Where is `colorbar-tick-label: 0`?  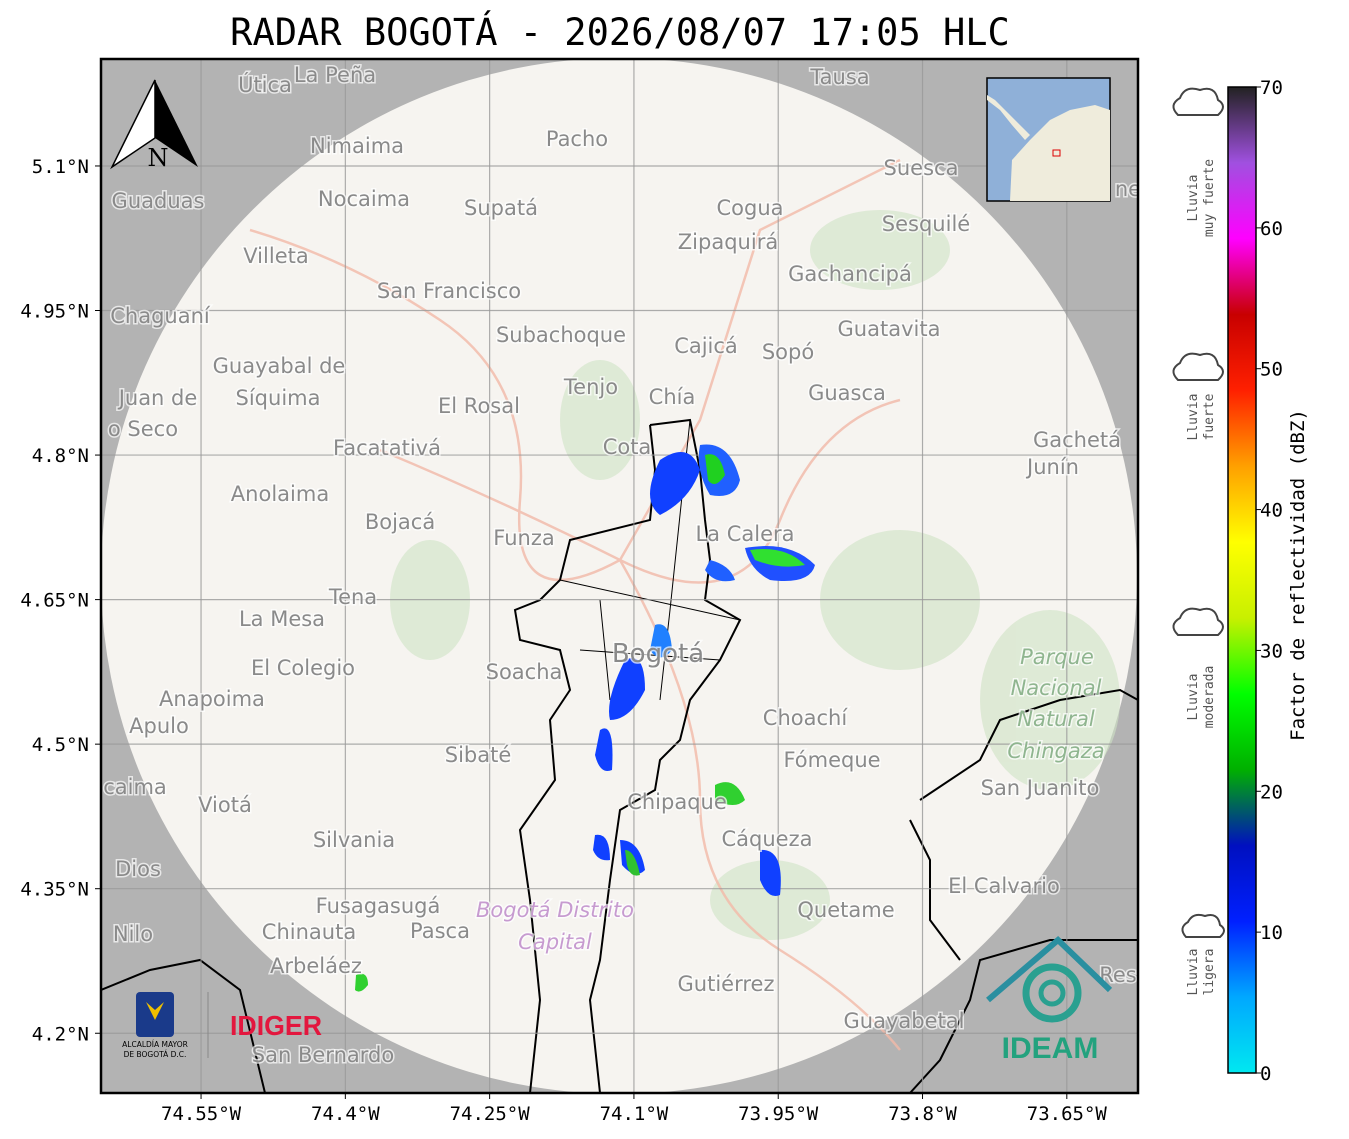 colorbar-tick-label: 0 is located at coordinates (1265, 1074).